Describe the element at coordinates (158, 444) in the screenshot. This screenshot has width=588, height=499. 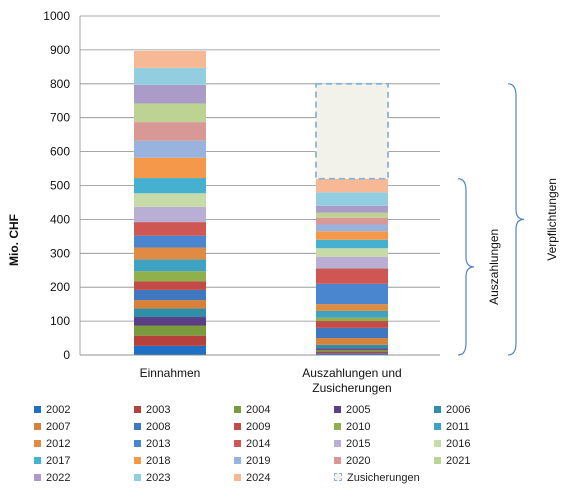
I see `legend-label: 2013` at that location.